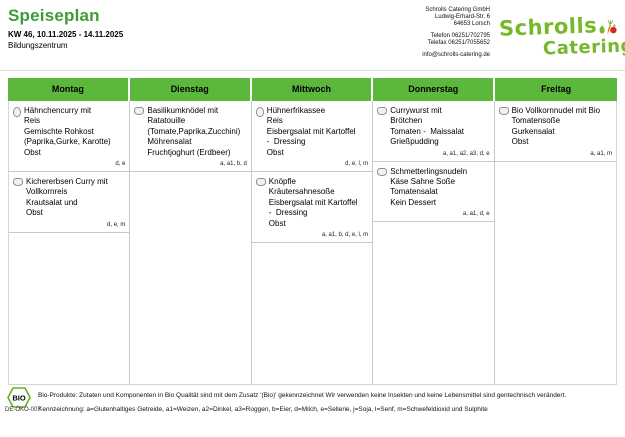 This screenshot has height=437, width=625. I want to click on allergen-codes: a, a1, b, d, so click(233, 164).